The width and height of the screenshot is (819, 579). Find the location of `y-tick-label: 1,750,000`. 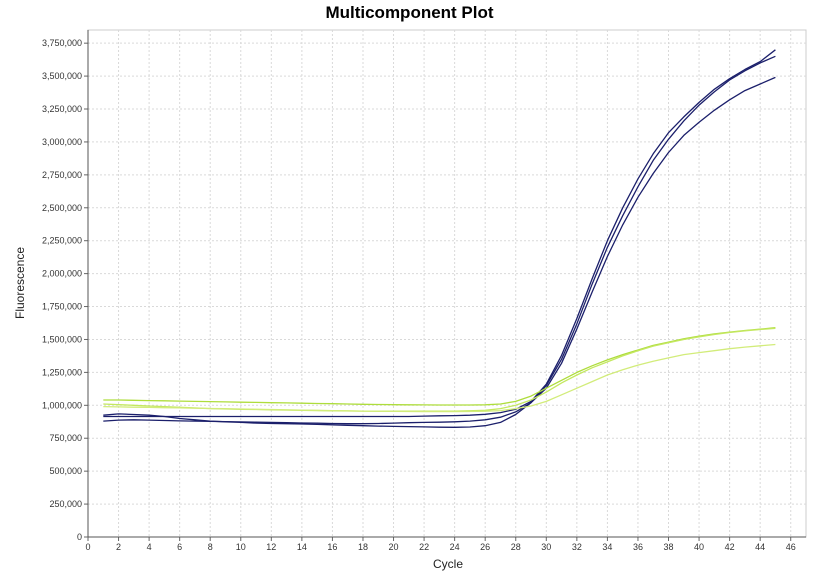

y-tick-label: 1,750,000 is located at coordinates (62, 307).